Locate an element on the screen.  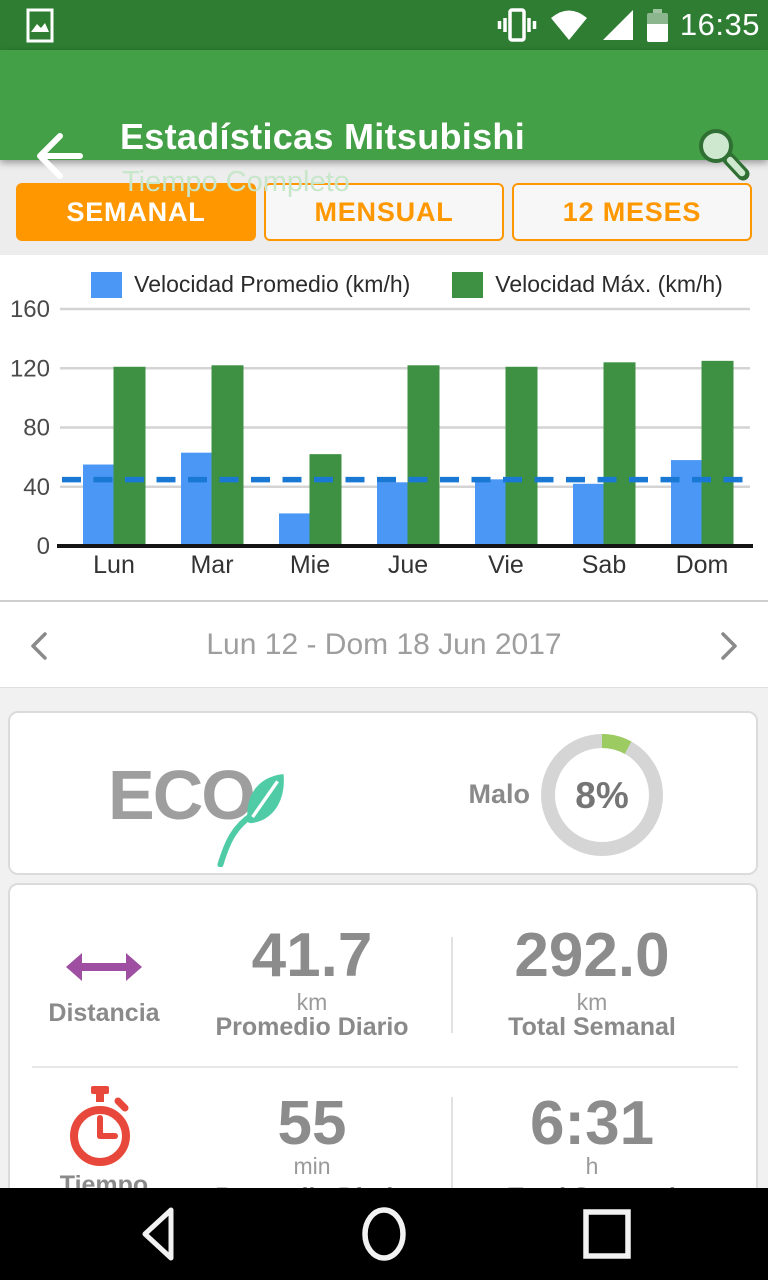
distance-weekly-total-value: 292.0 is located at coordinates (592, 955).